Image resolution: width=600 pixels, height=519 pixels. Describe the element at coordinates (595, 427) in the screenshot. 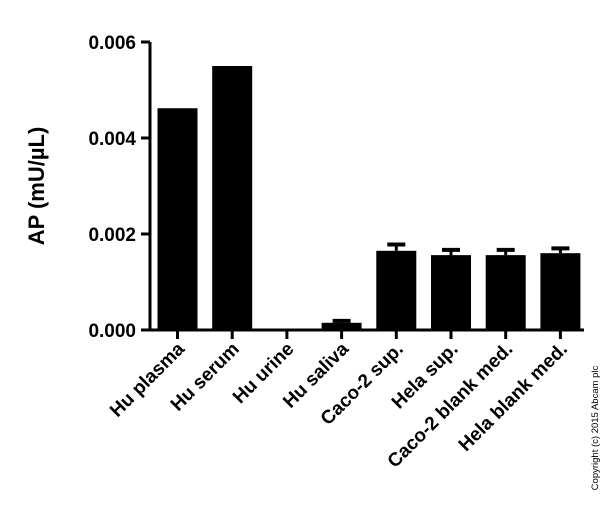

I see `copyright-text: Copyright (c) 2015 Abcam plc` at that location.